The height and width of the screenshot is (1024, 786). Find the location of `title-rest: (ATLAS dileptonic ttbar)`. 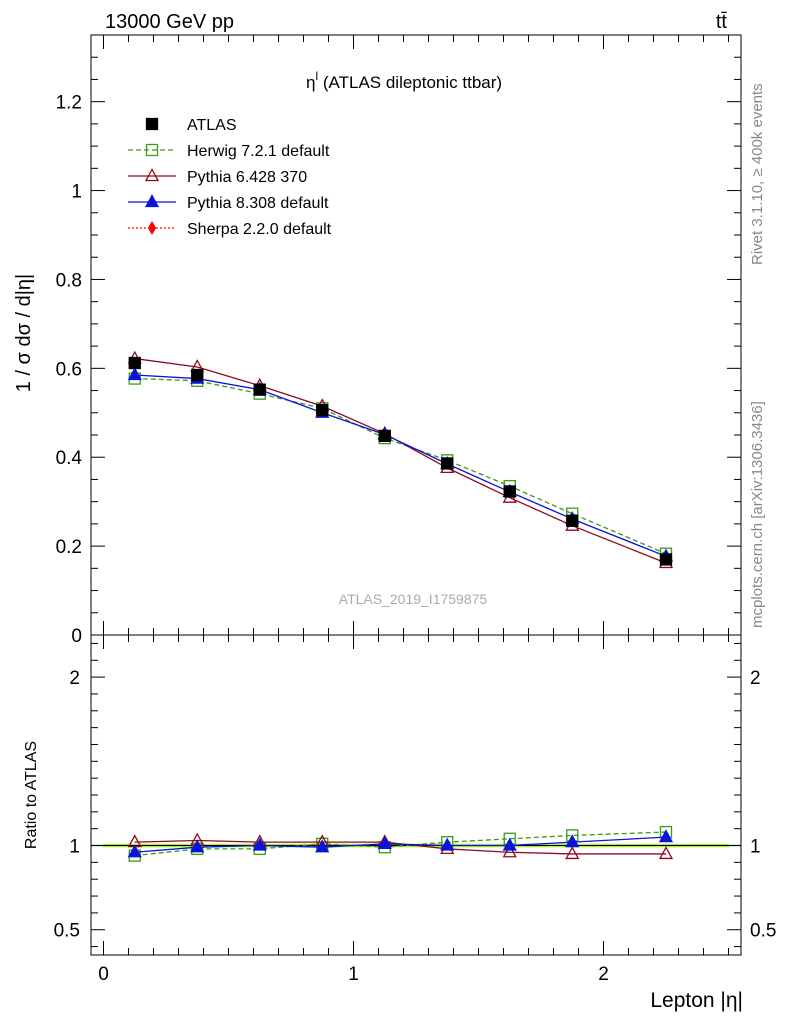

title-rest: (ATLAS dileptonic ttbar) is located at coordinates (410, 82).